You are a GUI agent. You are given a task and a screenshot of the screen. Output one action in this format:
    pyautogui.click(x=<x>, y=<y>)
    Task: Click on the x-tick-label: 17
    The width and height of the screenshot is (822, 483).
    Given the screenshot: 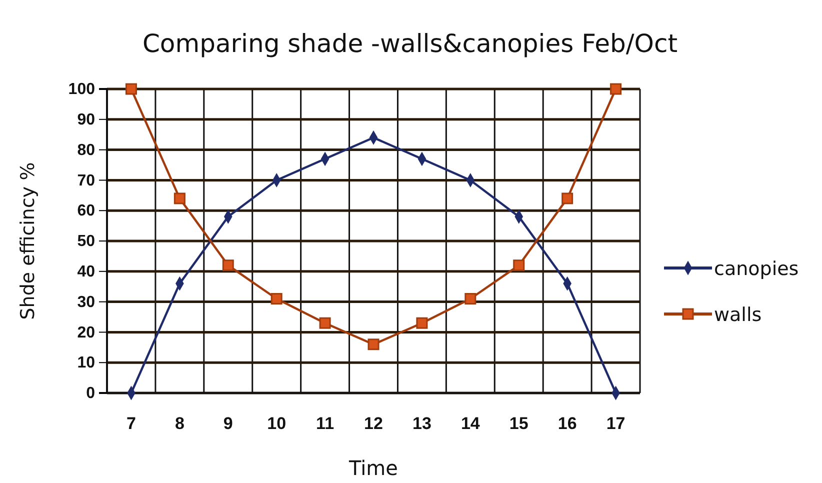 What is the action you would take?
    pyautogui.click(x=616, y=424)
    